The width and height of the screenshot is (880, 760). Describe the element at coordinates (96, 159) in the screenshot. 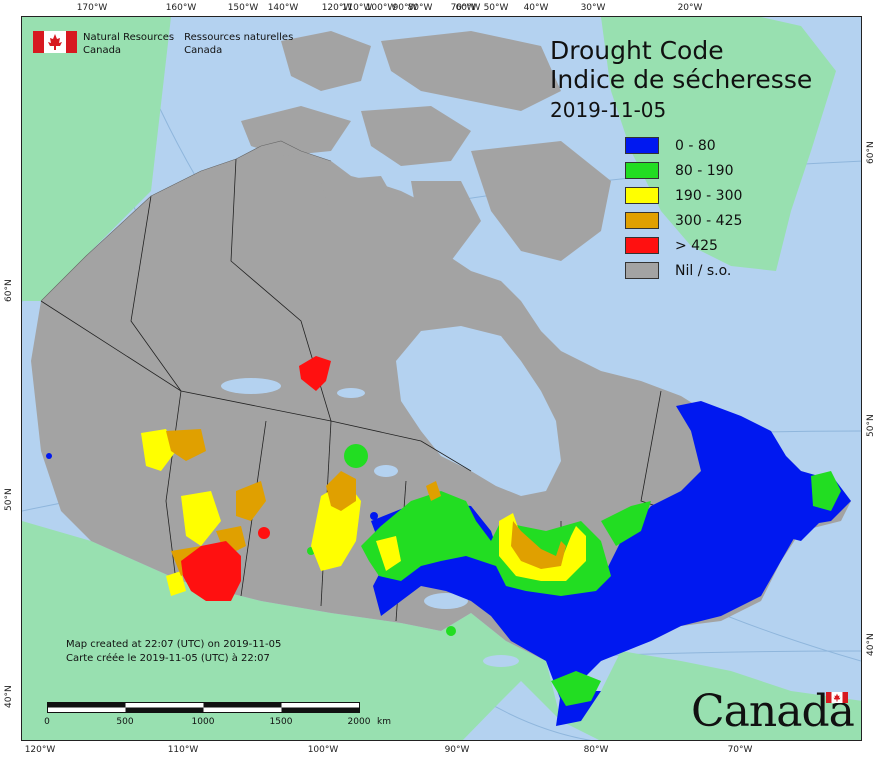

I see `alaska-land` at that location.